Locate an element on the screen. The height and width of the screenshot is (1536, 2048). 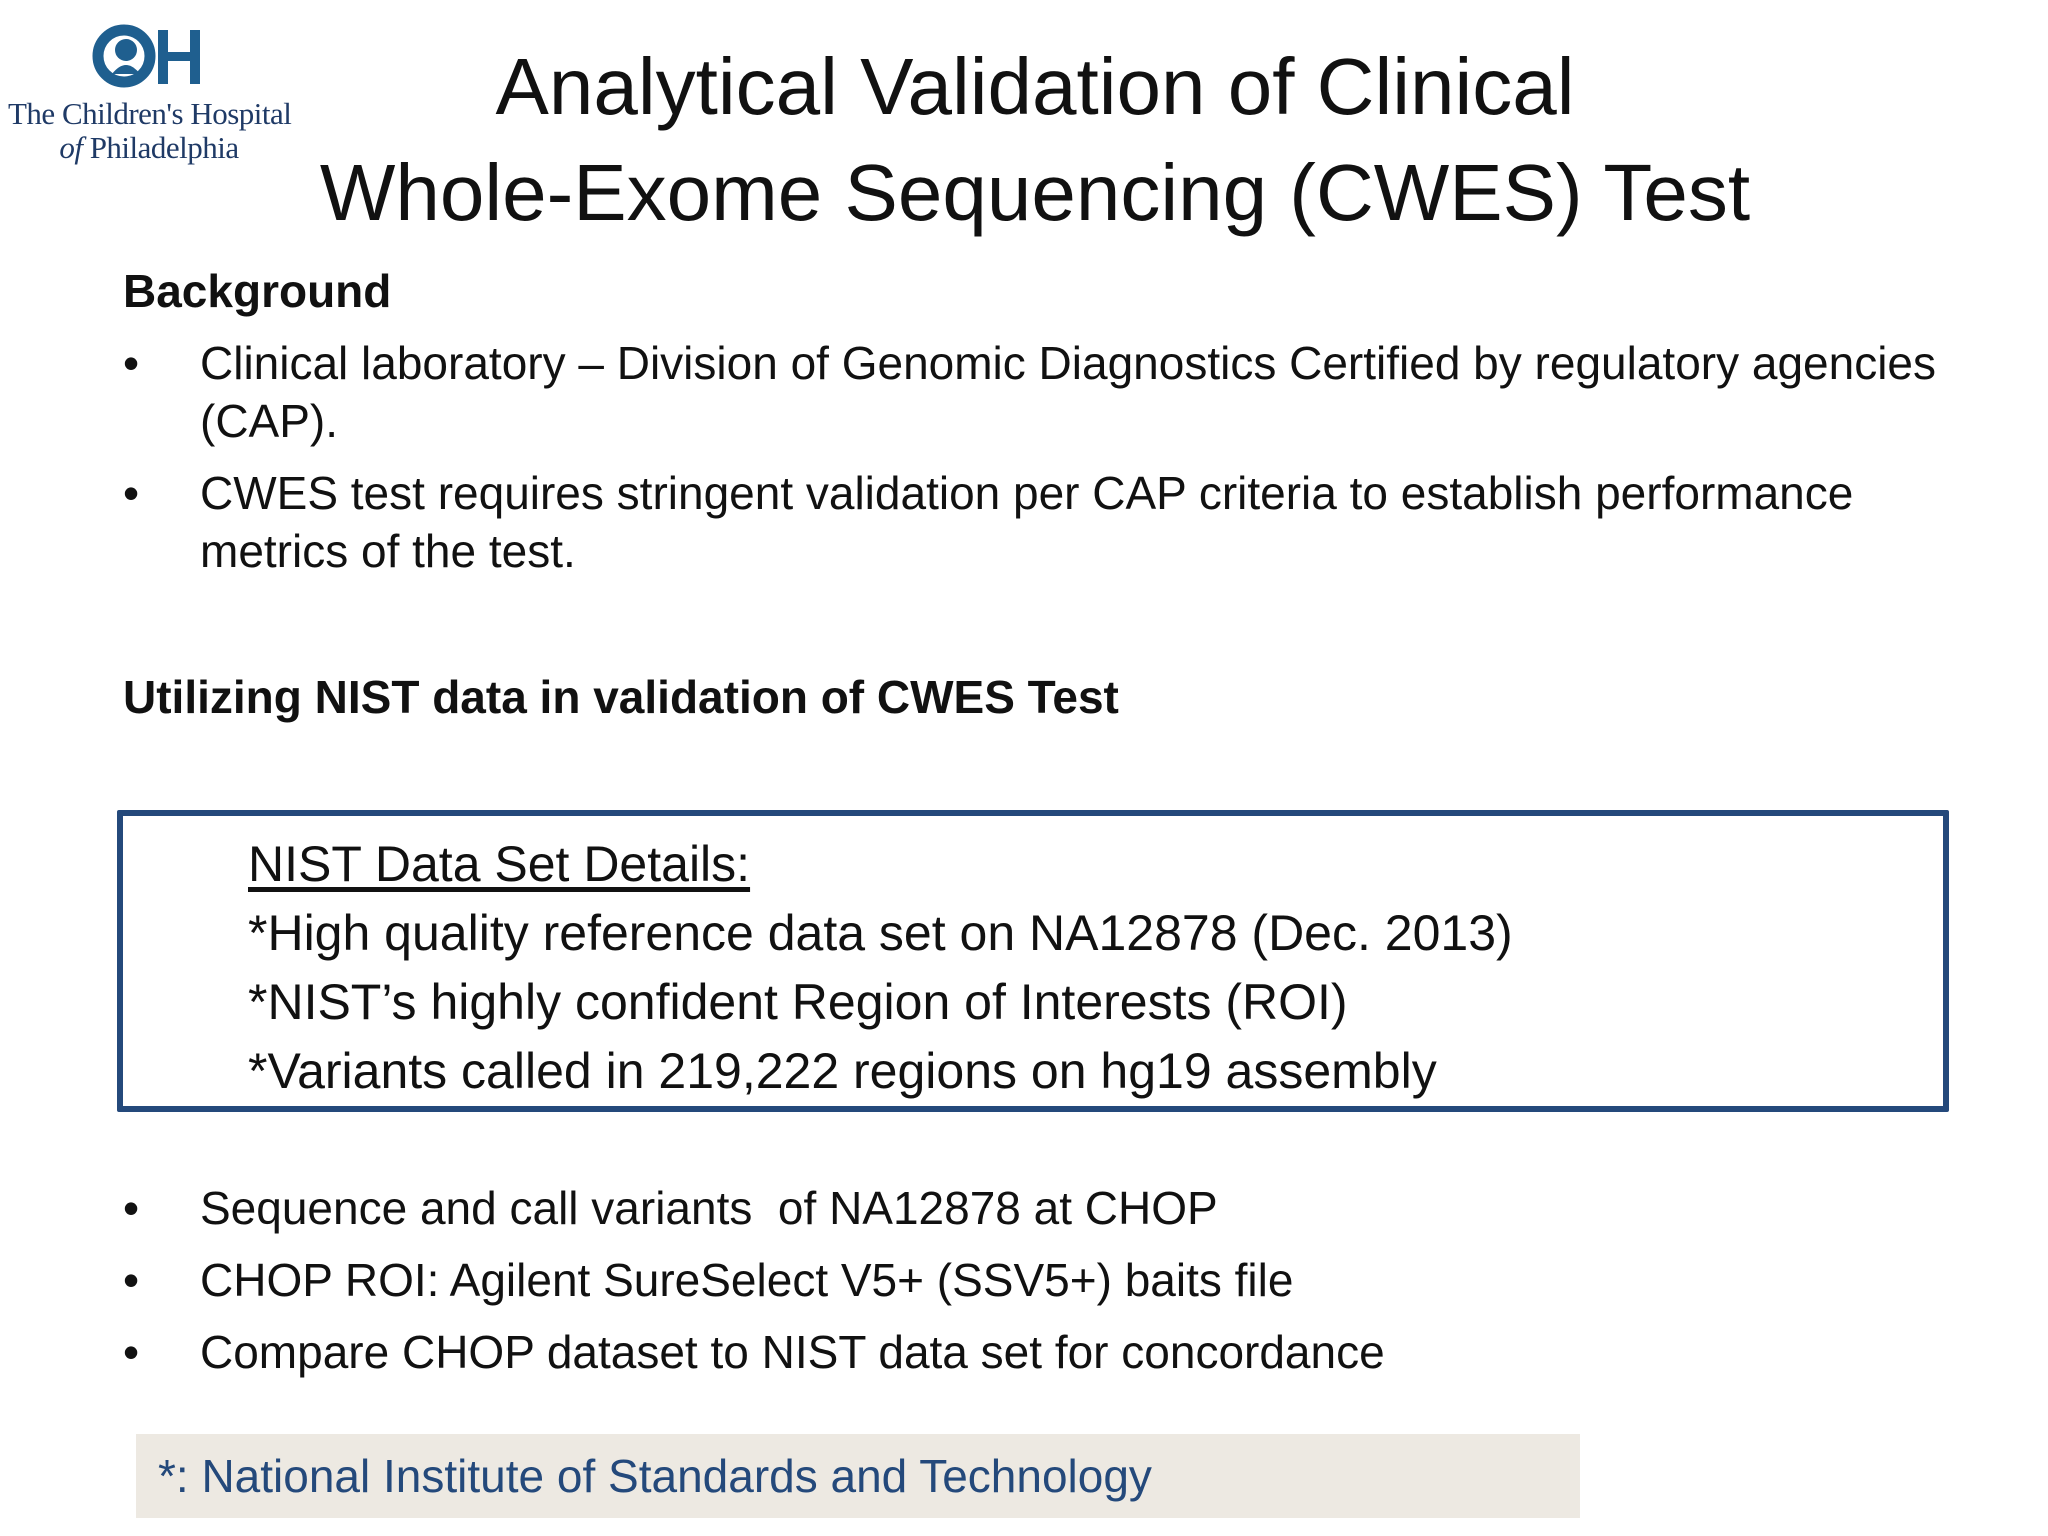
chop-logo: The Children's Hospital of Philadelphia is located at coordinates (150, 93).